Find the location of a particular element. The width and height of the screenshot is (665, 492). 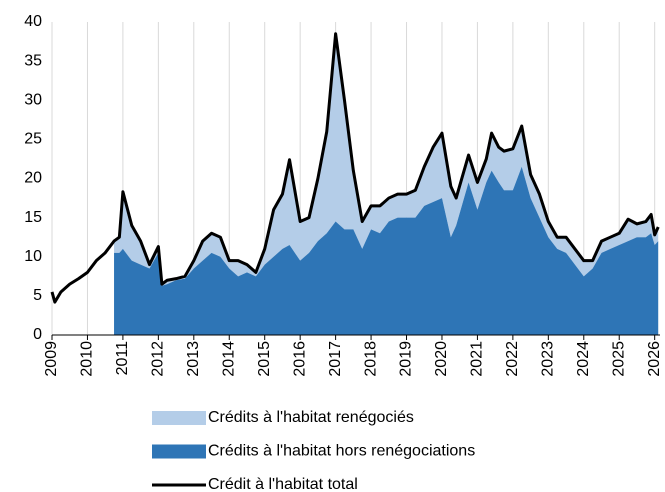

y-tick-label: 25 is located at coordinates (33, 139).